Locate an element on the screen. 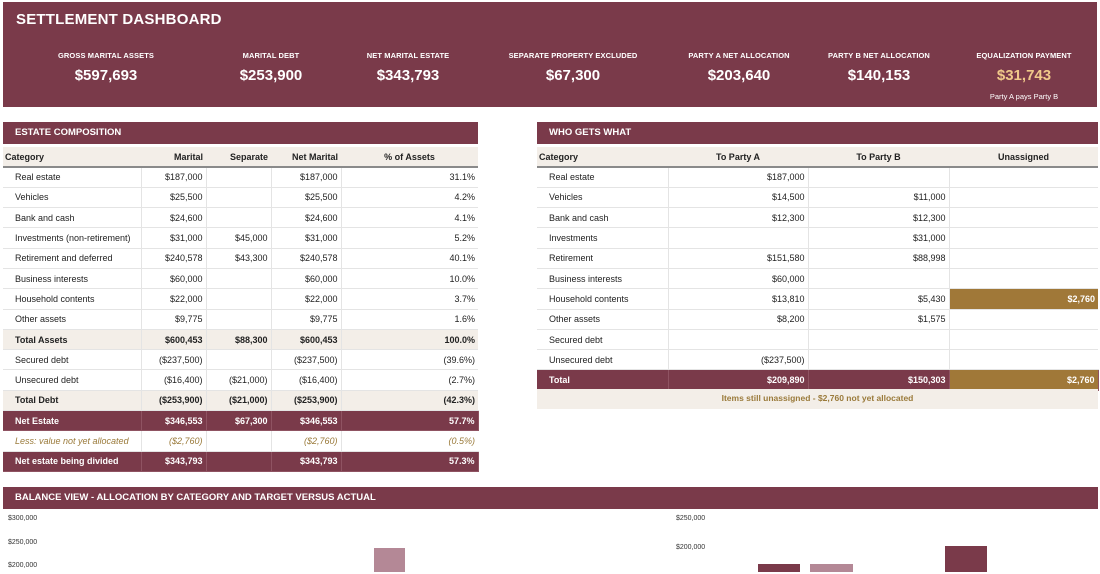 The height and width of the screenshot is (574, 1100). cell-value: $12,300 is located at coordinates (879, 218).